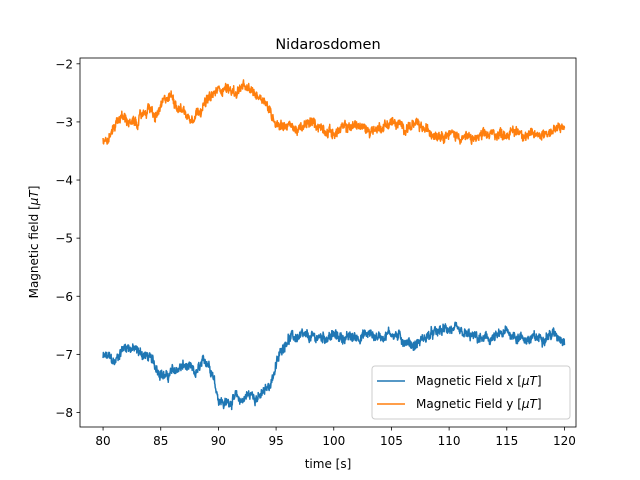 Image resolution: width=640 pixels, height=480 pixels. I want to click on y-tick-label: −3, so click(64, 122).